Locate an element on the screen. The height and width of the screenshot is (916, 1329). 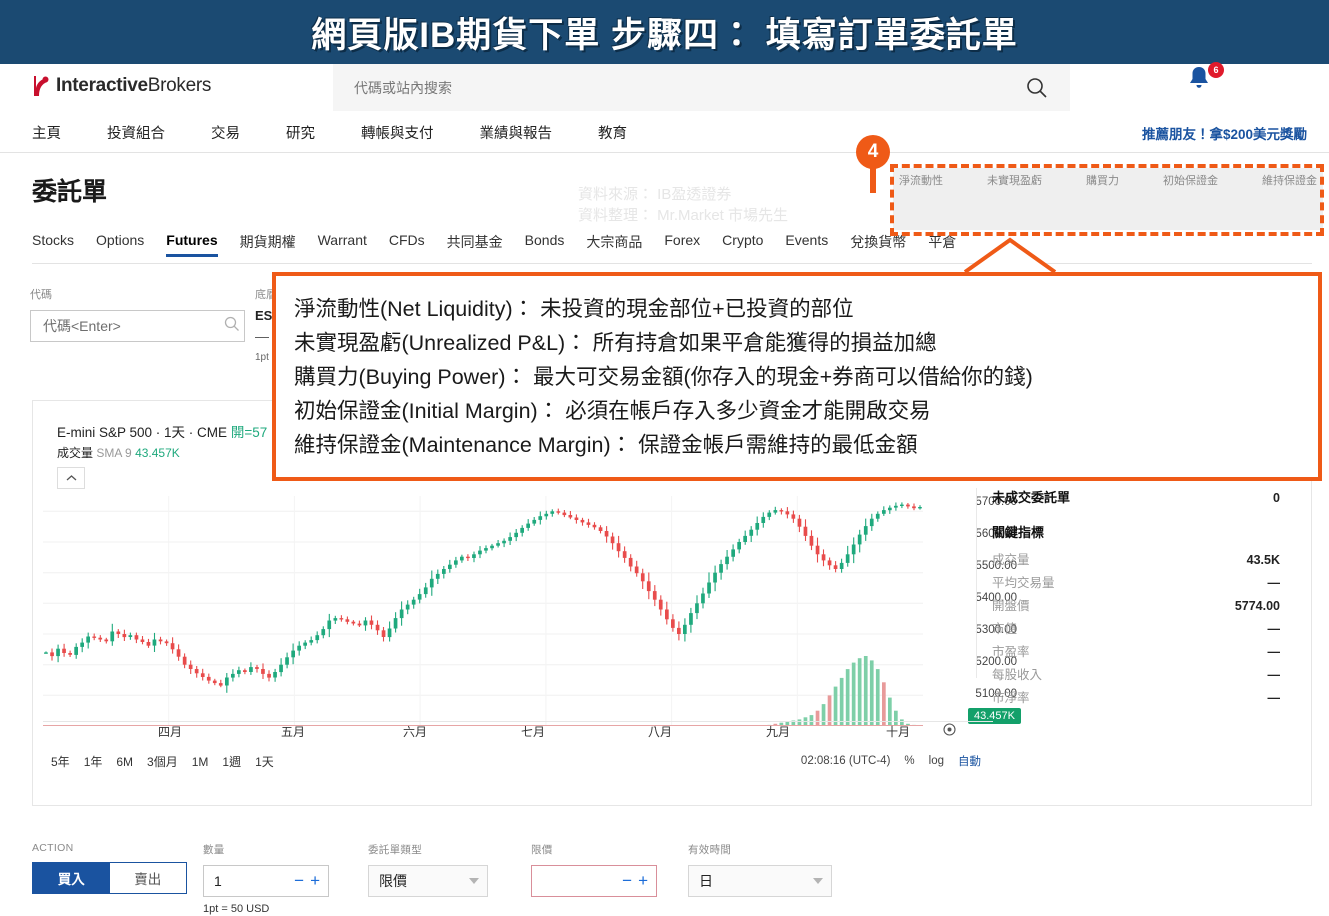
tab-futures: Futures is located at coordinates (192, 244).